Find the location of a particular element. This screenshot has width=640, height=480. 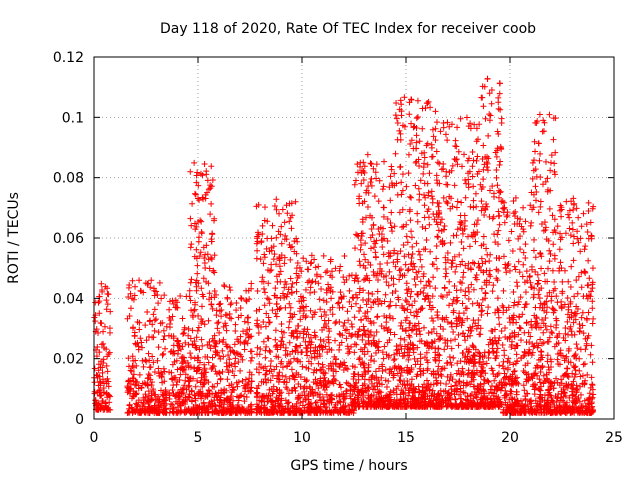

y-tick-label: 0.04 is located at coordinates (68, 299).